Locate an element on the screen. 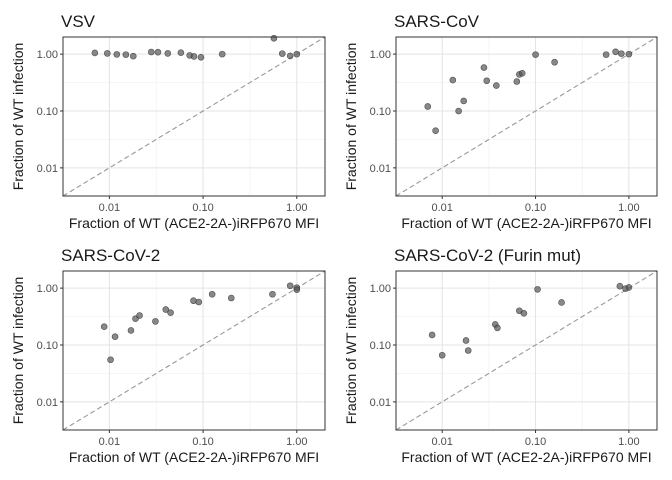  panel-title: SARS-CoV-2 is located at coordinates (110, 255).